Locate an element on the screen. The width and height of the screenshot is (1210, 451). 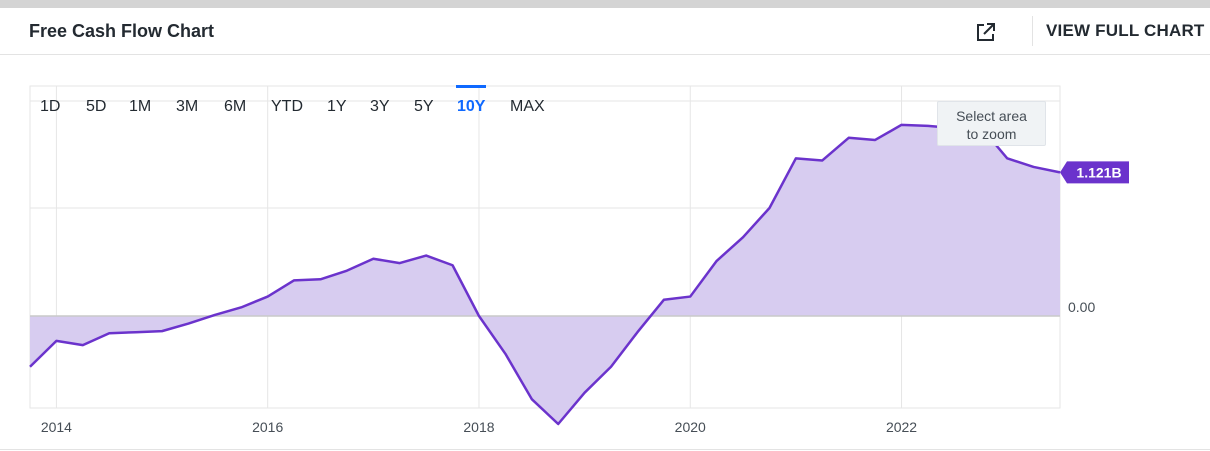
x-tick-label: 2016 is located at coordinates (267, 427).